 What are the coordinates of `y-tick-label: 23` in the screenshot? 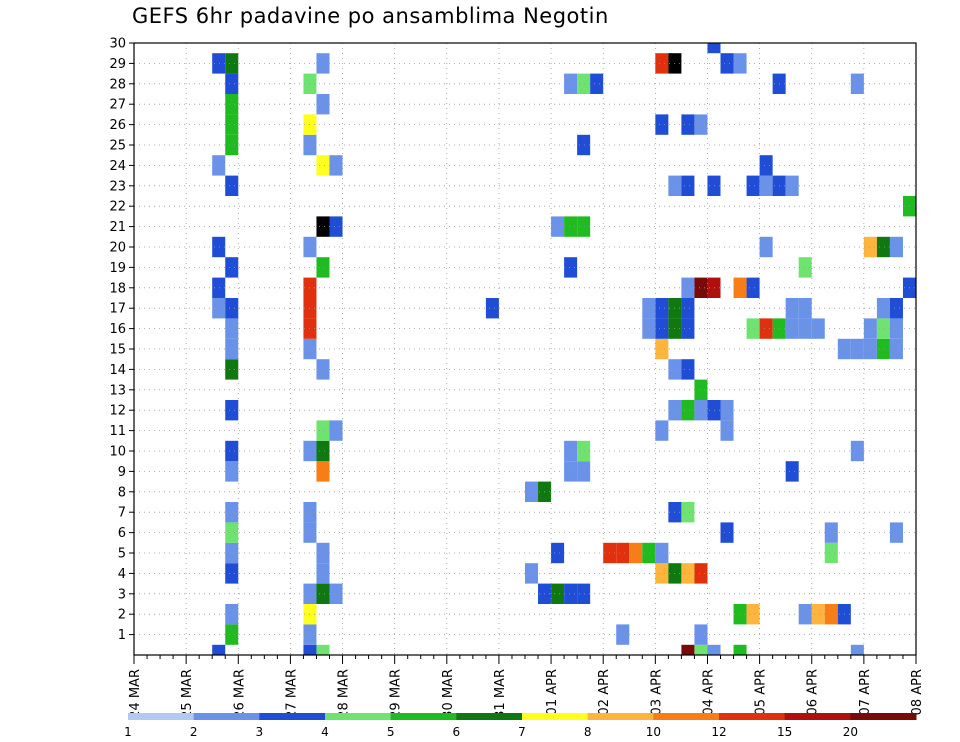 It's located at (117, 186).